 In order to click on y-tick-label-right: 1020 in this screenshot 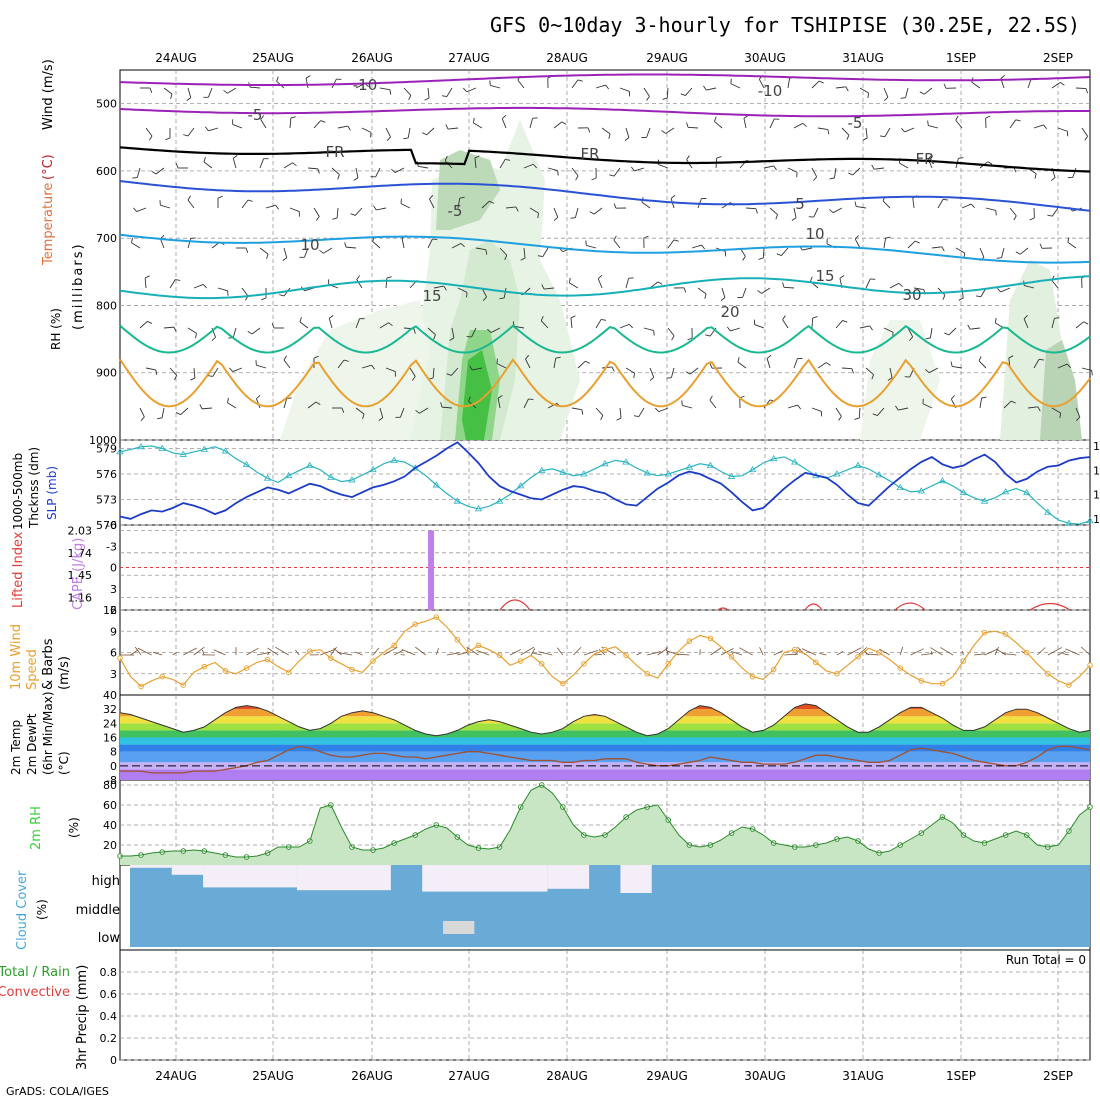, I will do `click(1096, 470)`.